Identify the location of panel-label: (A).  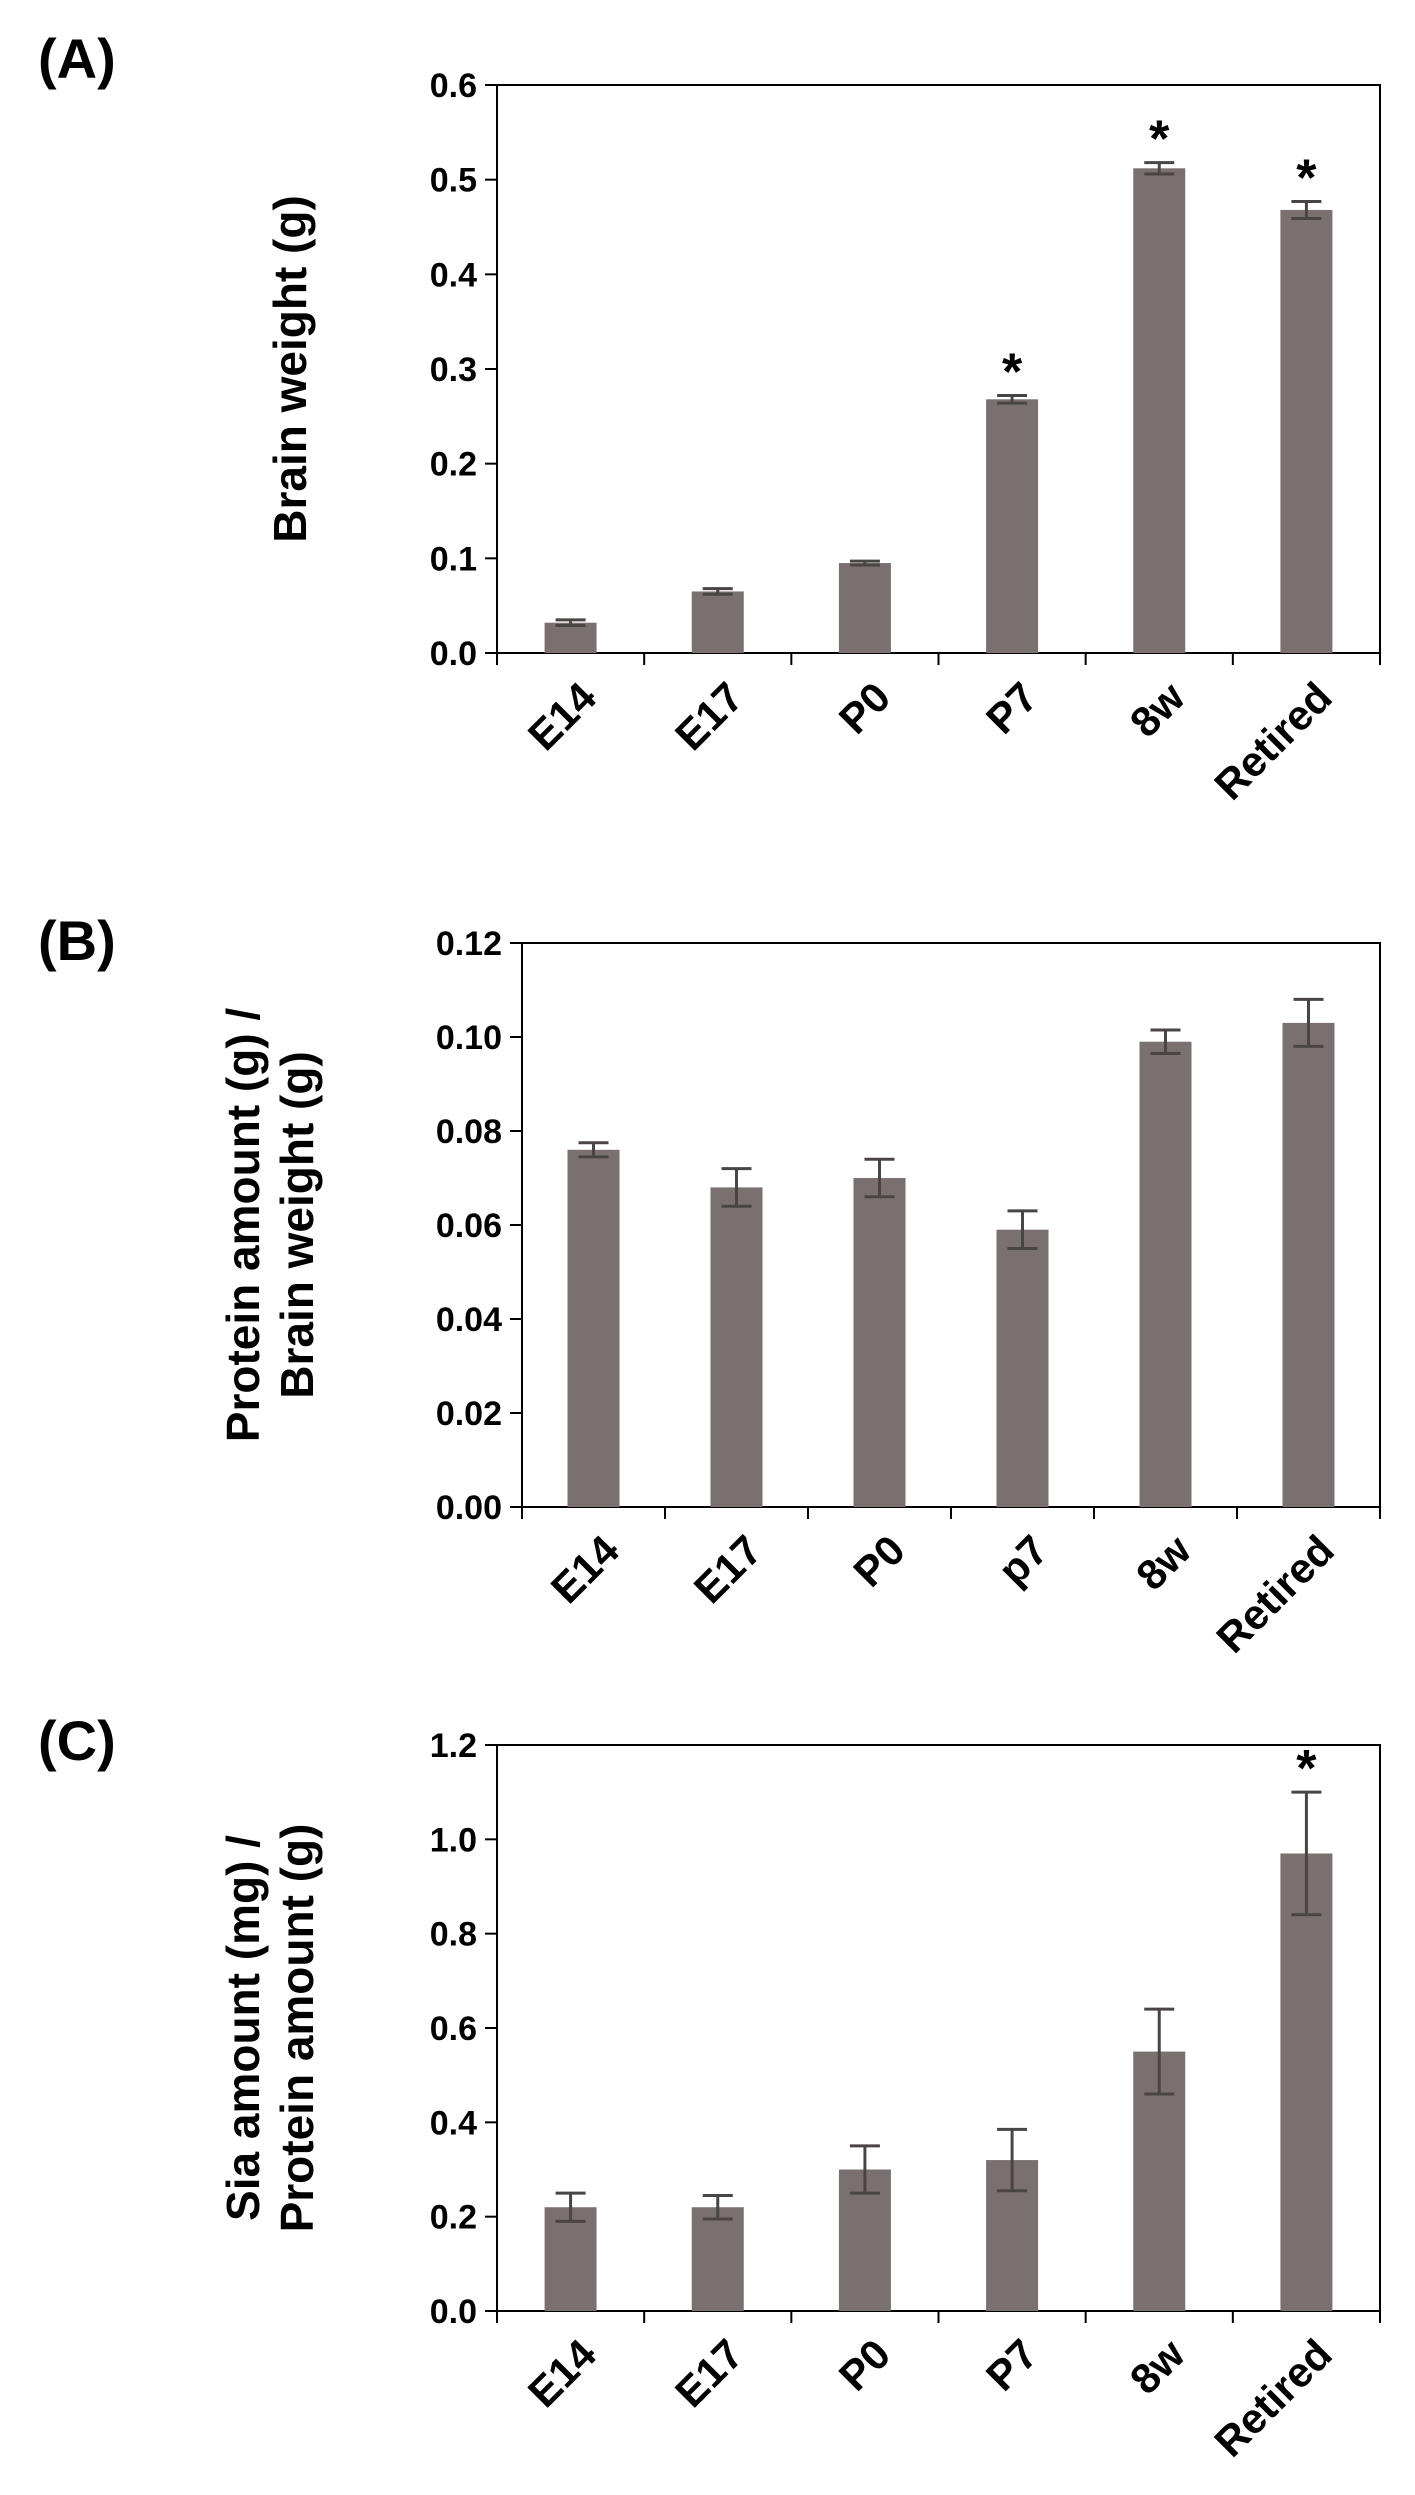
(77, 58).